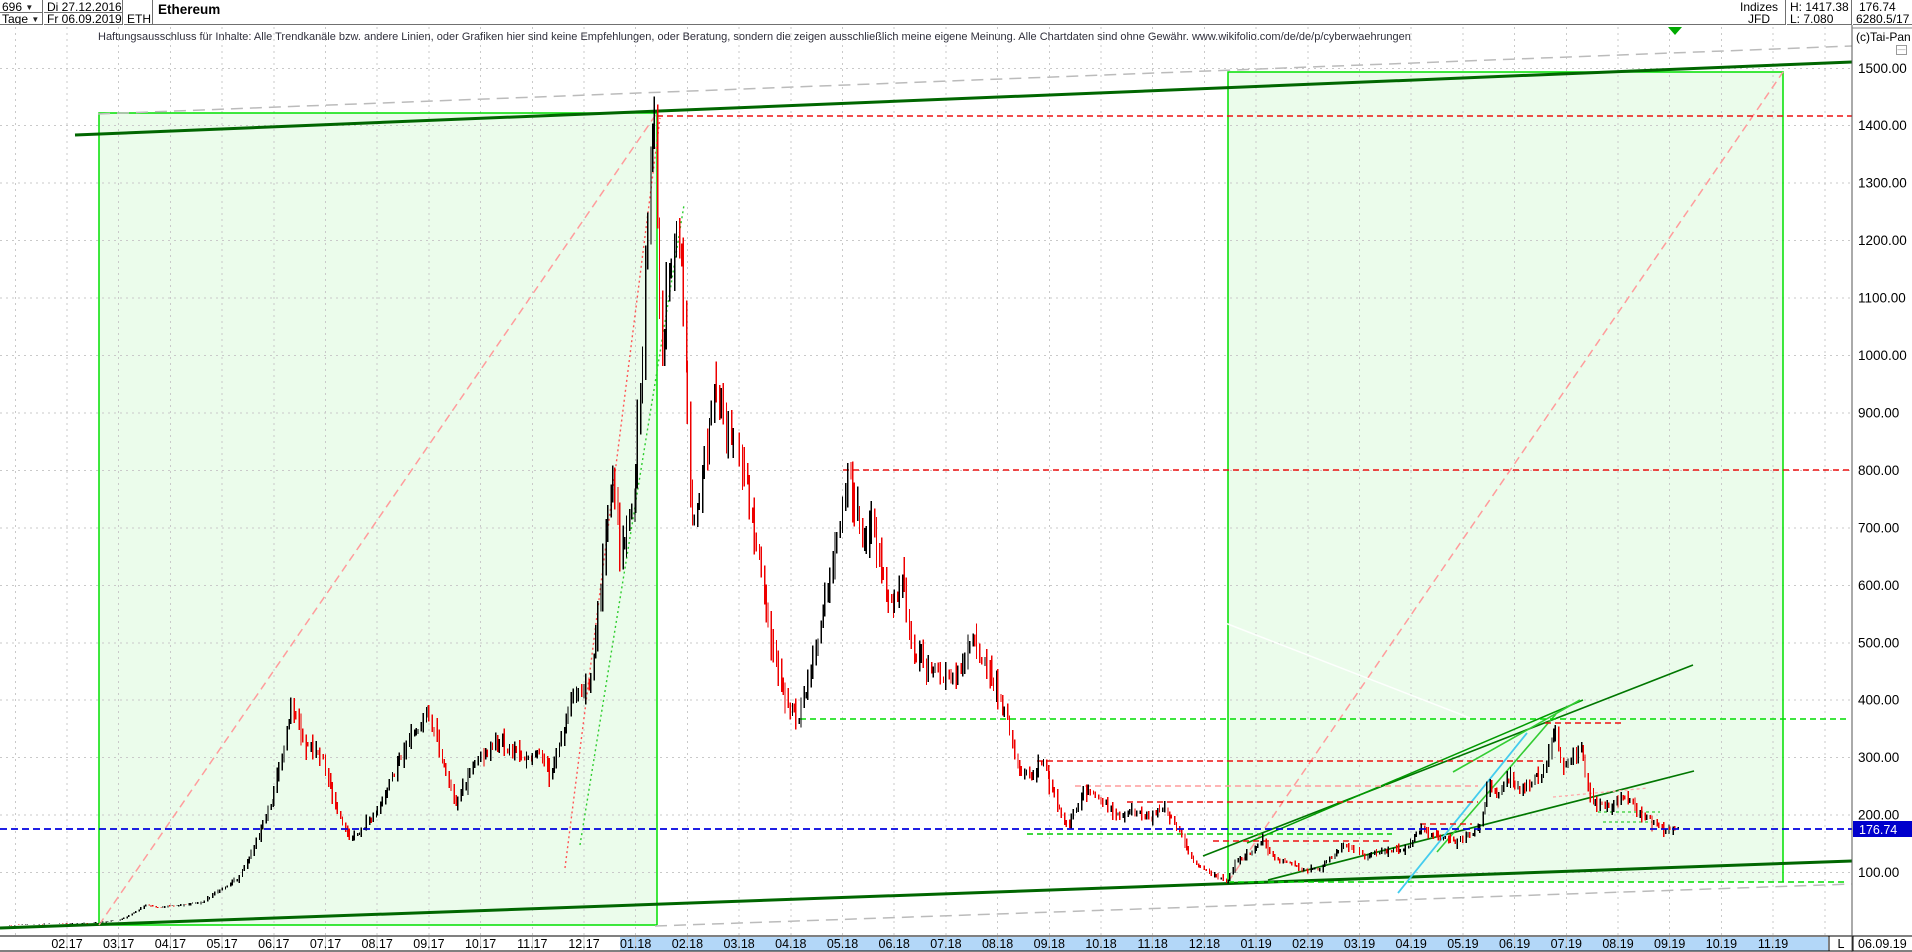 Image resolution: width=1912 pixels, height=952 pixels. I want to click on last-bar-marker, so click(1675, 31).